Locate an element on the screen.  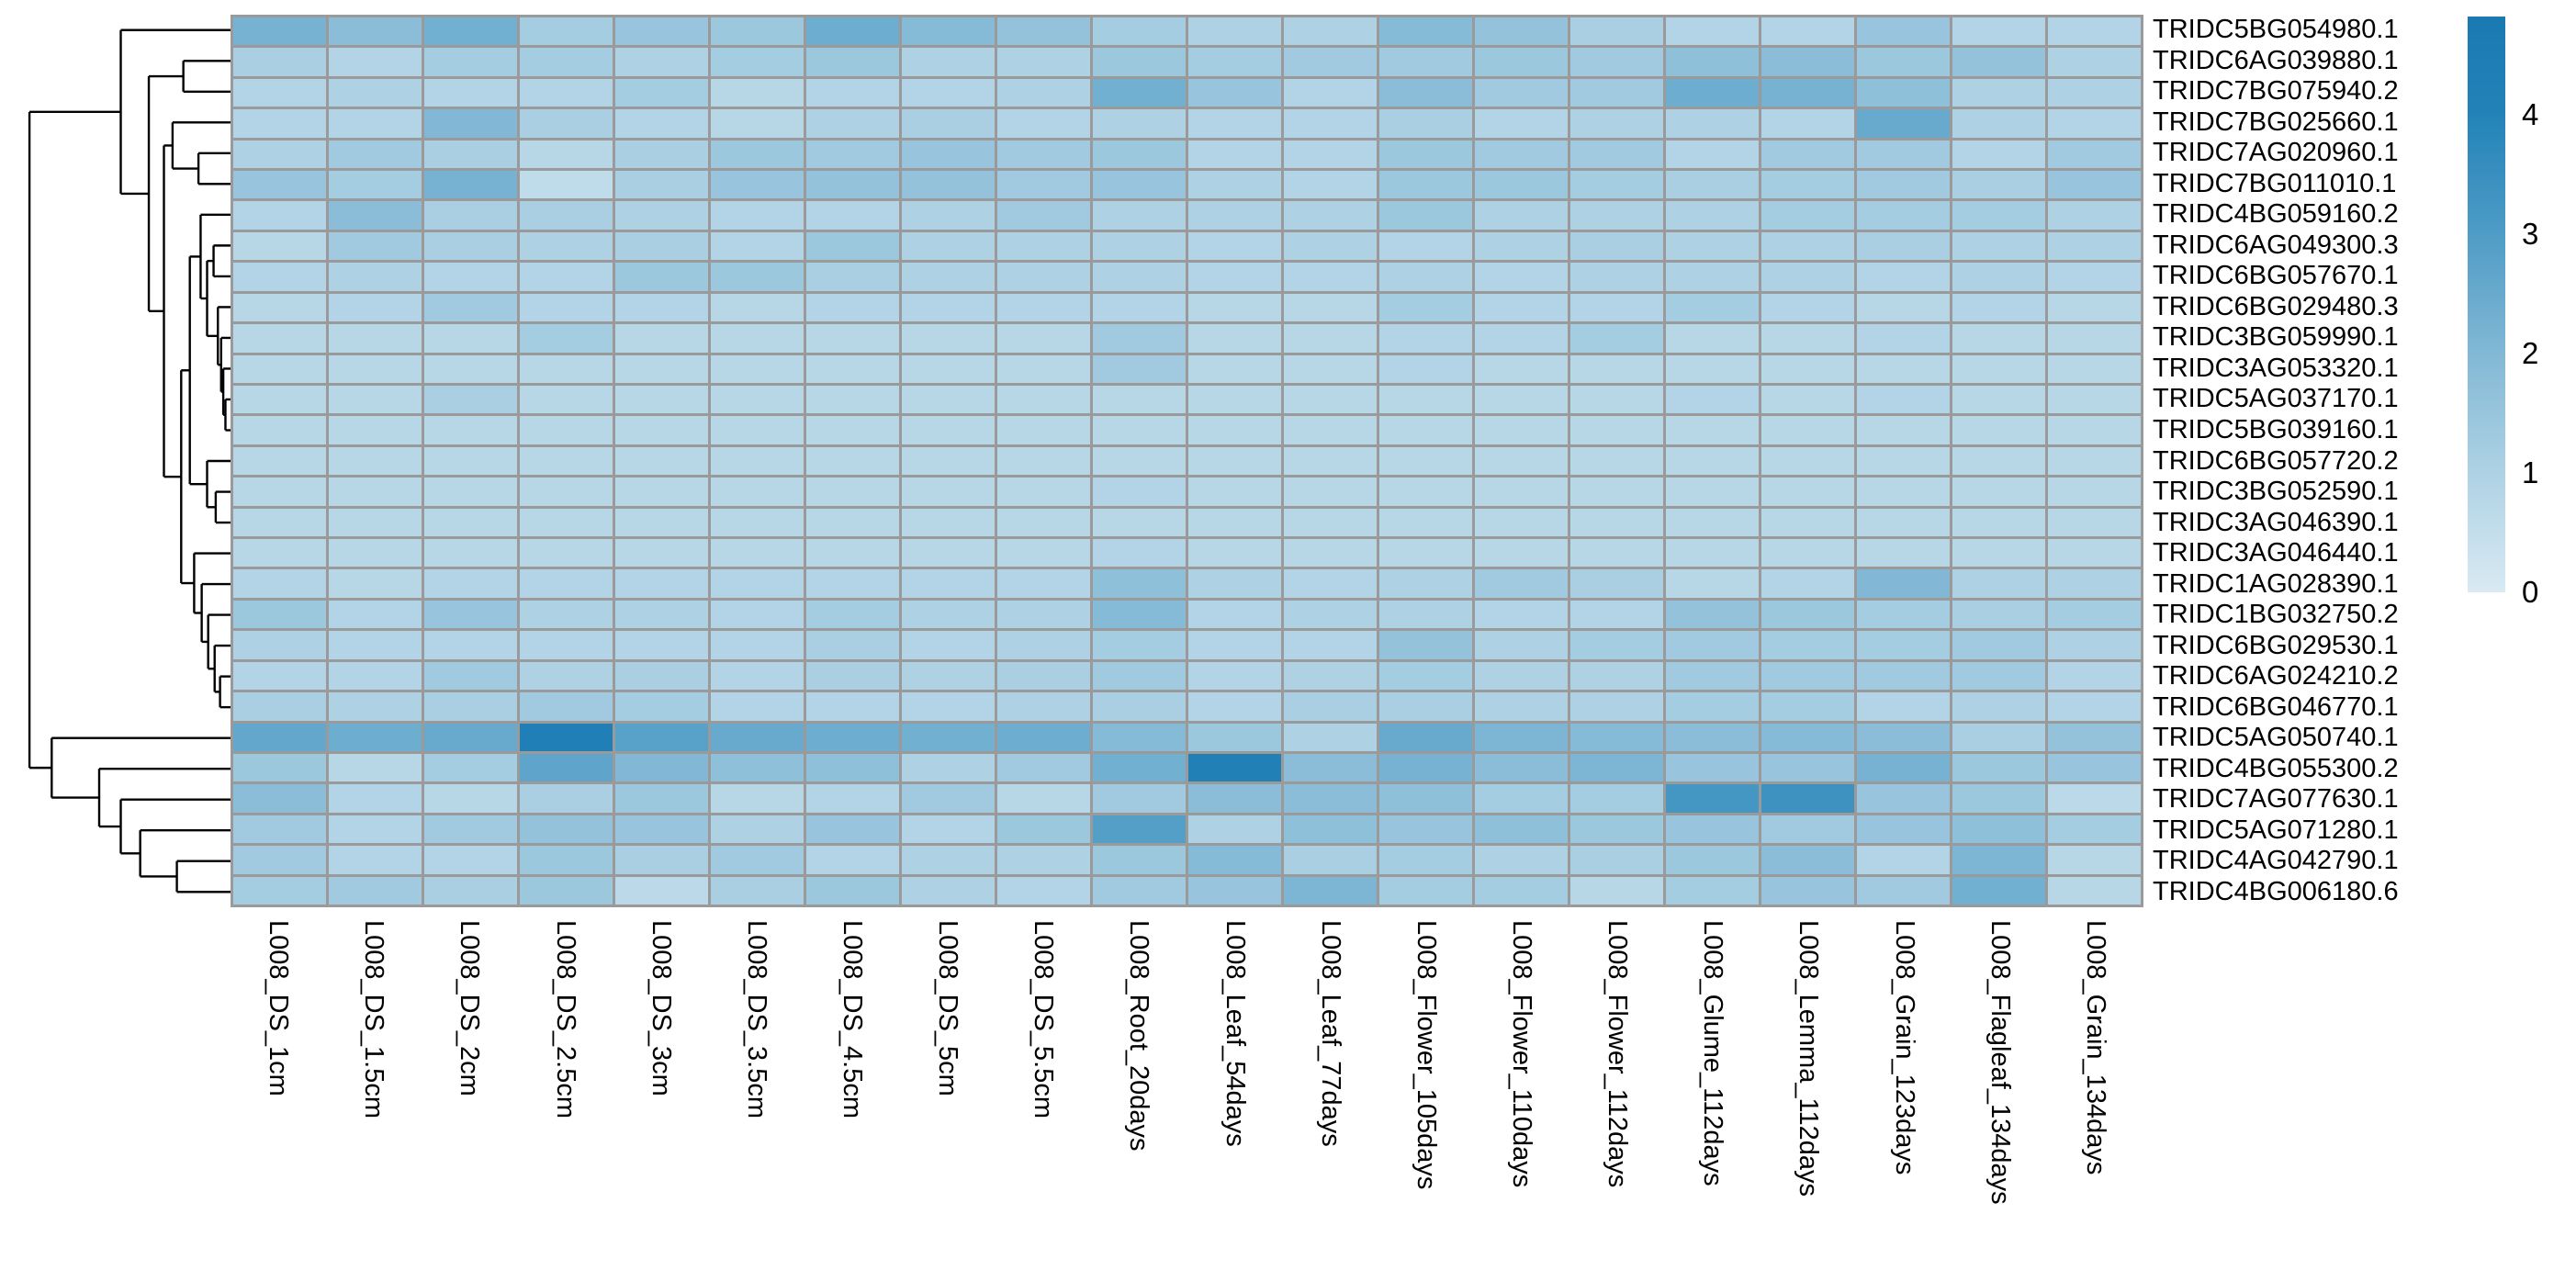
heatmap-cell-r26-c10 is located at coordinates (1139, 798).